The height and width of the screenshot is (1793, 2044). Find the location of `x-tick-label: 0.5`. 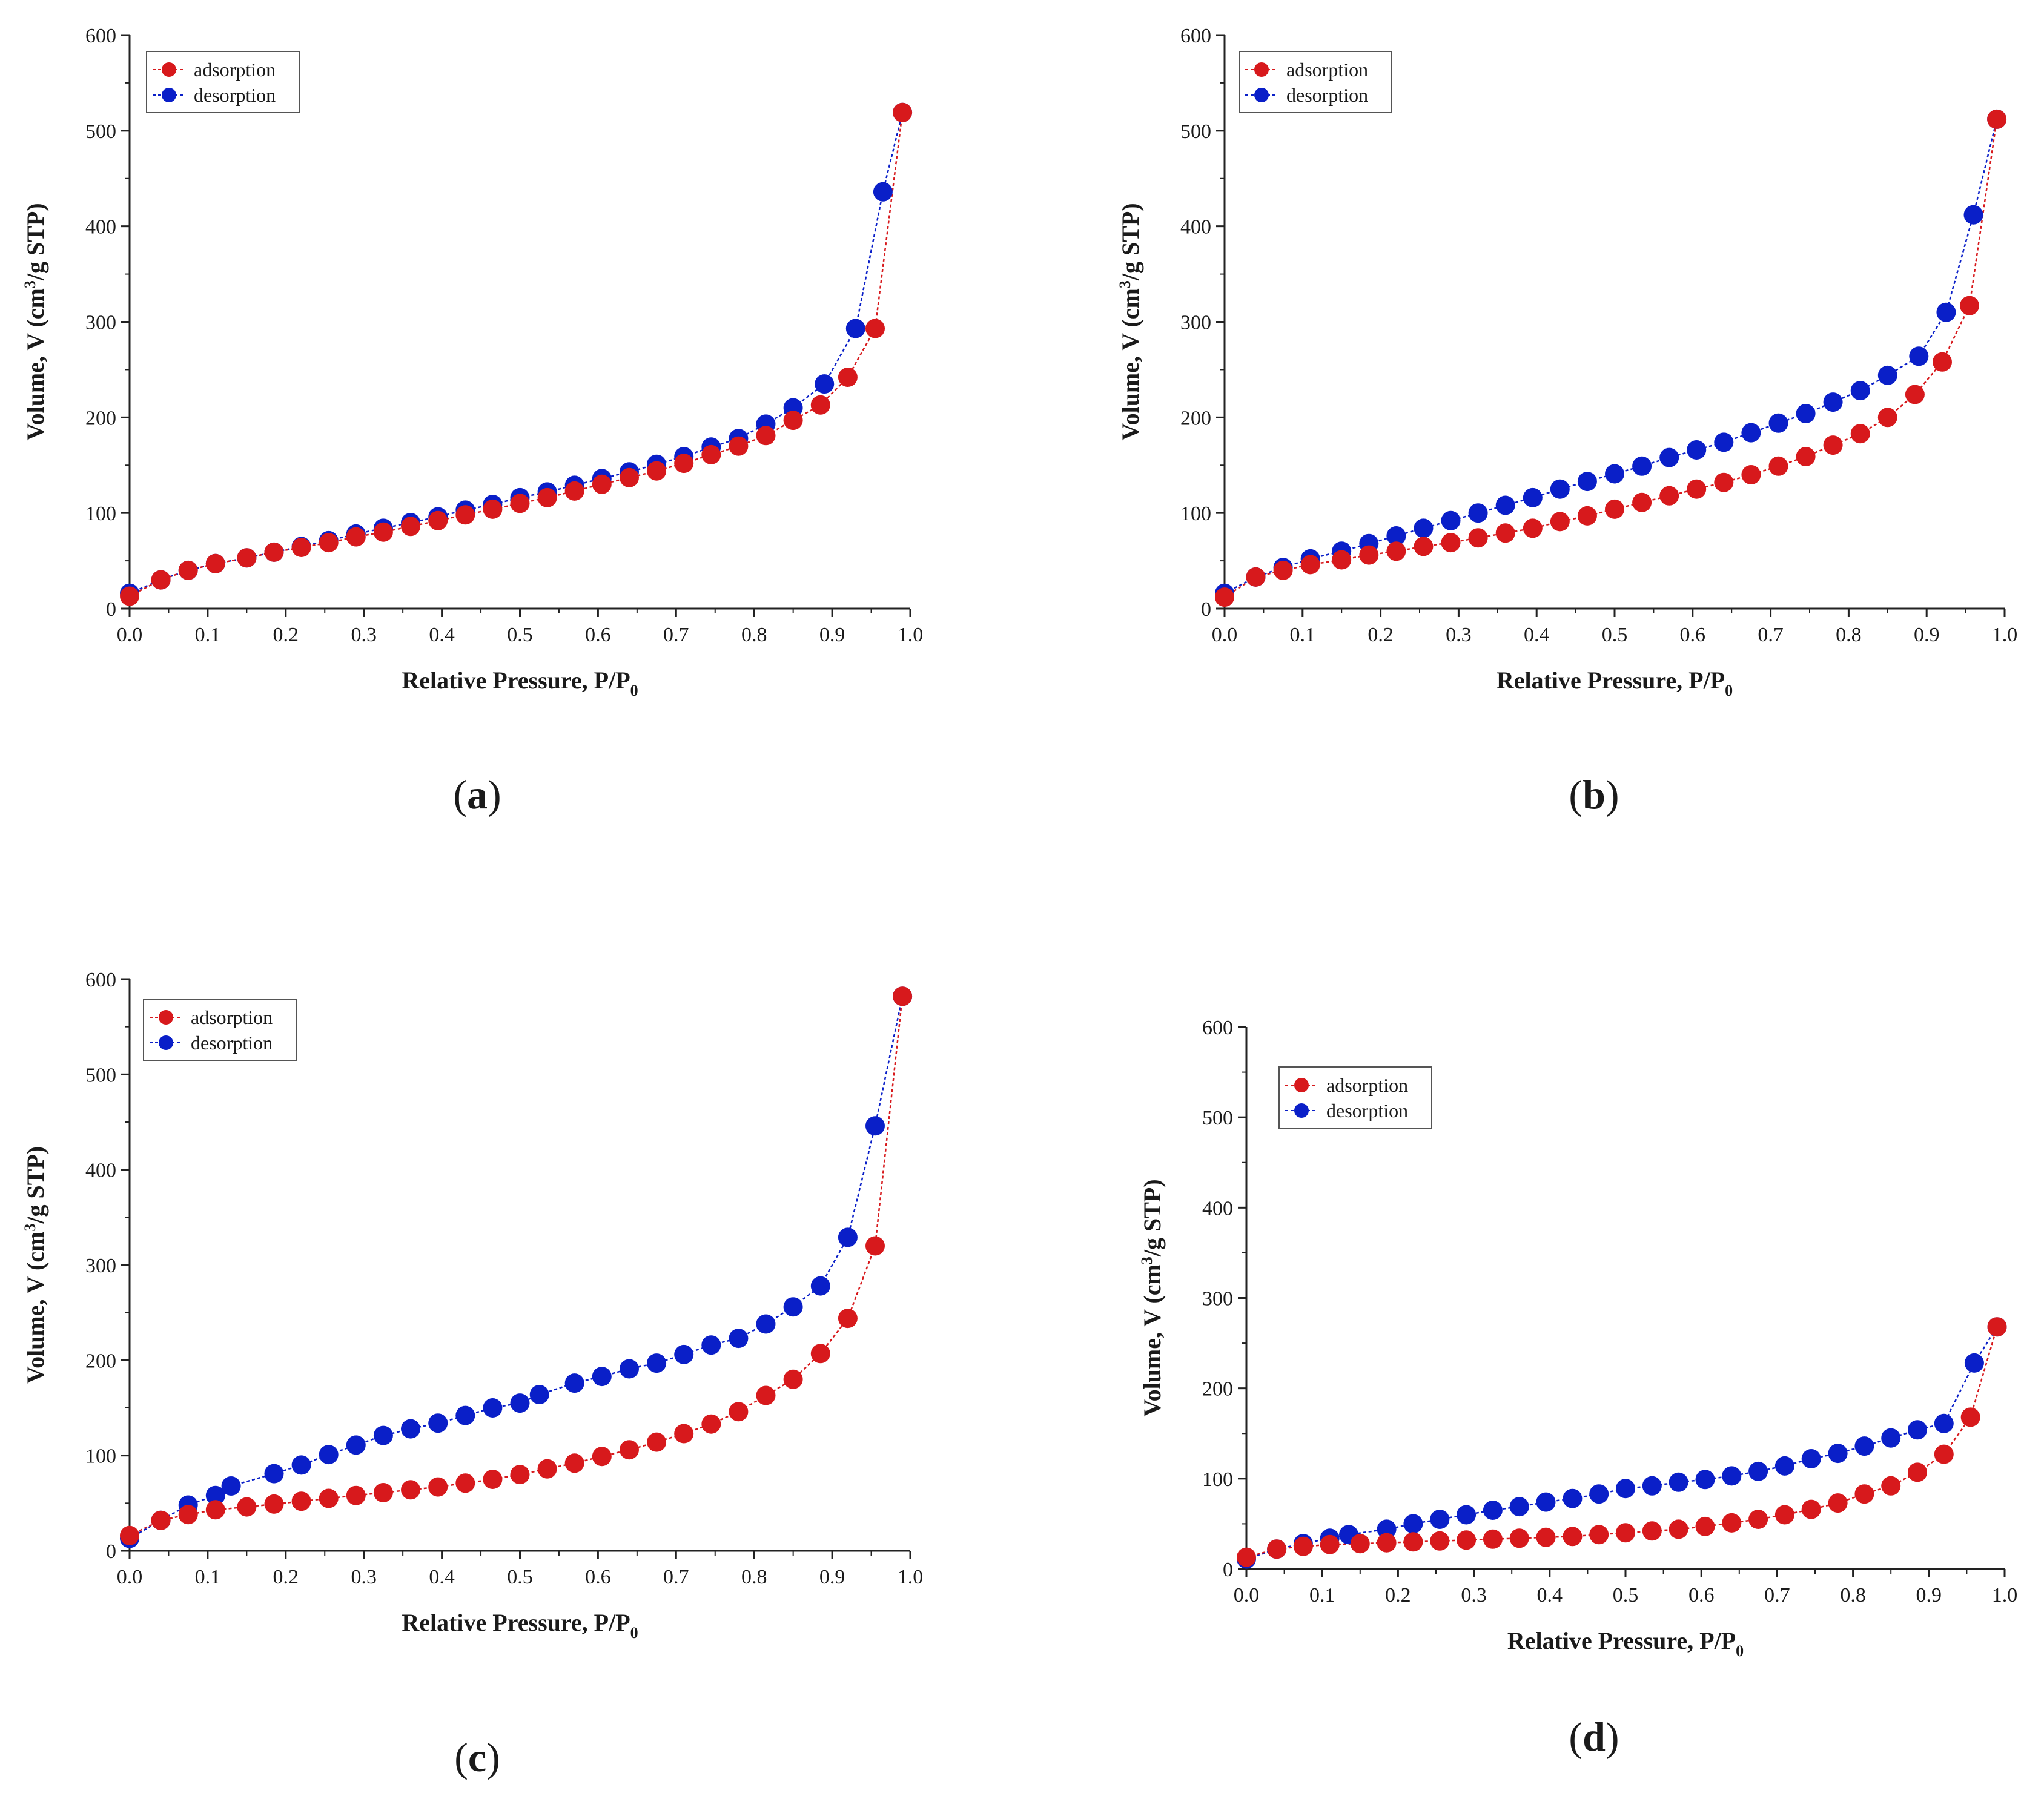

x-tick-label: 0.5 is located at coordinates (1615, 635).